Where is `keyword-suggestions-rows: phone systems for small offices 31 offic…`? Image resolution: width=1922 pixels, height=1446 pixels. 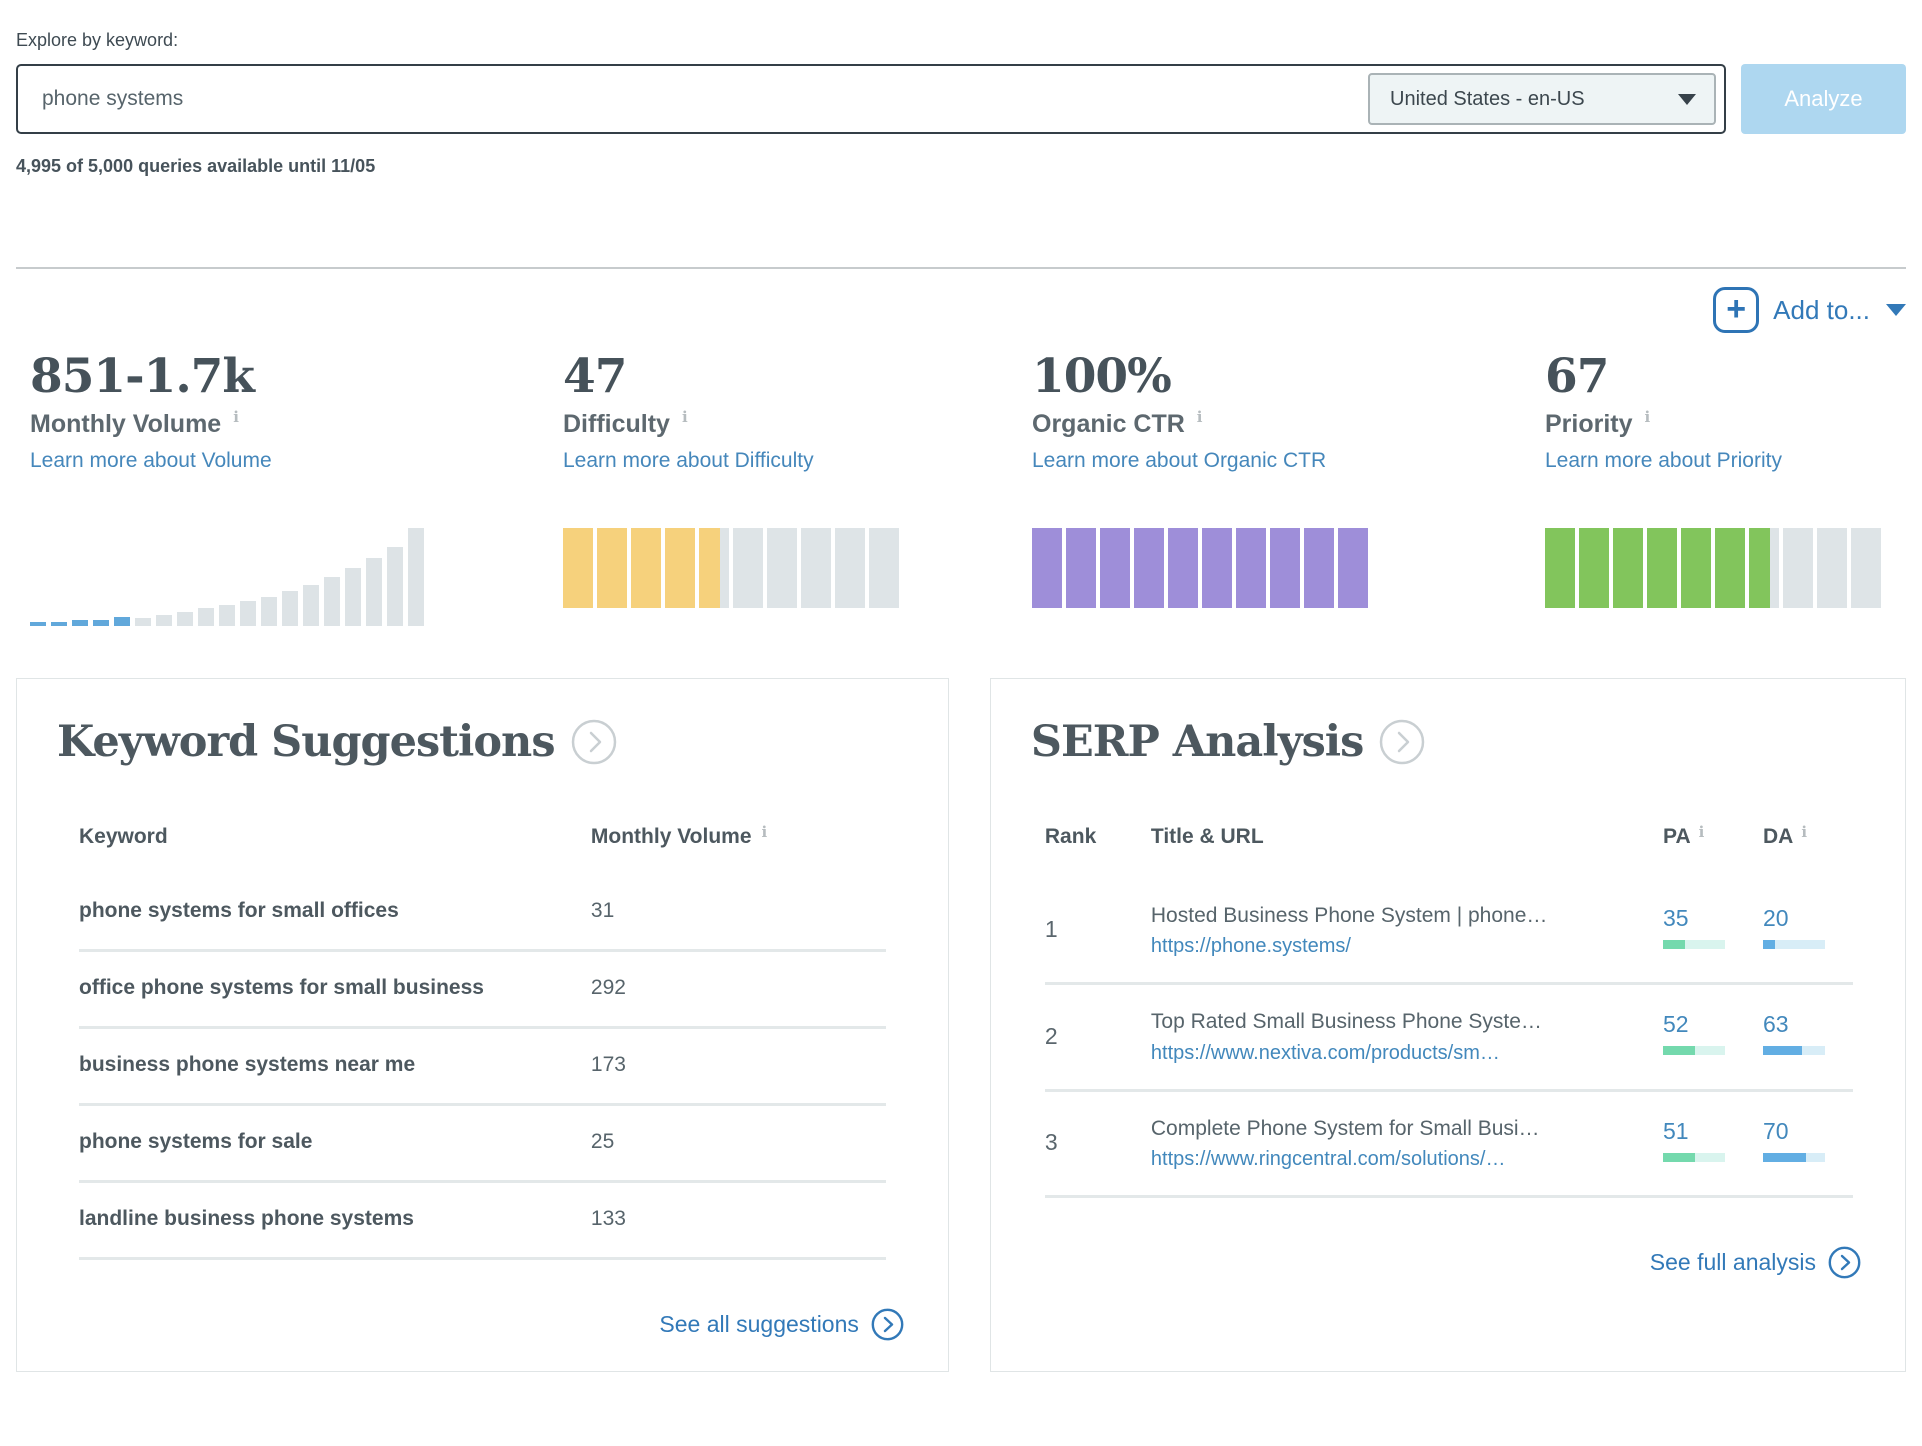
keyword-suggestions-rows: phone systems for small offices 31 offic… is located at coordinates (482, 1067).